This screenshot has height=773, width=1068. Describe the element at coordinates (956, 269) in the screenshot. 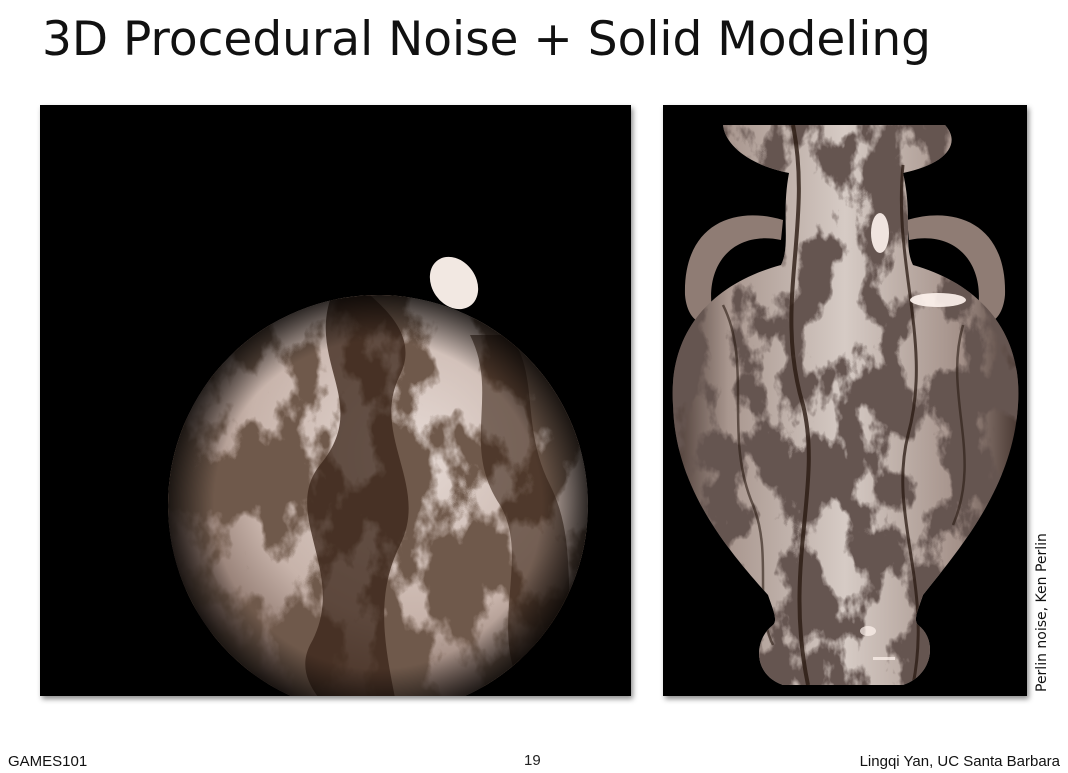

I see `vase-handle-right` at that location.